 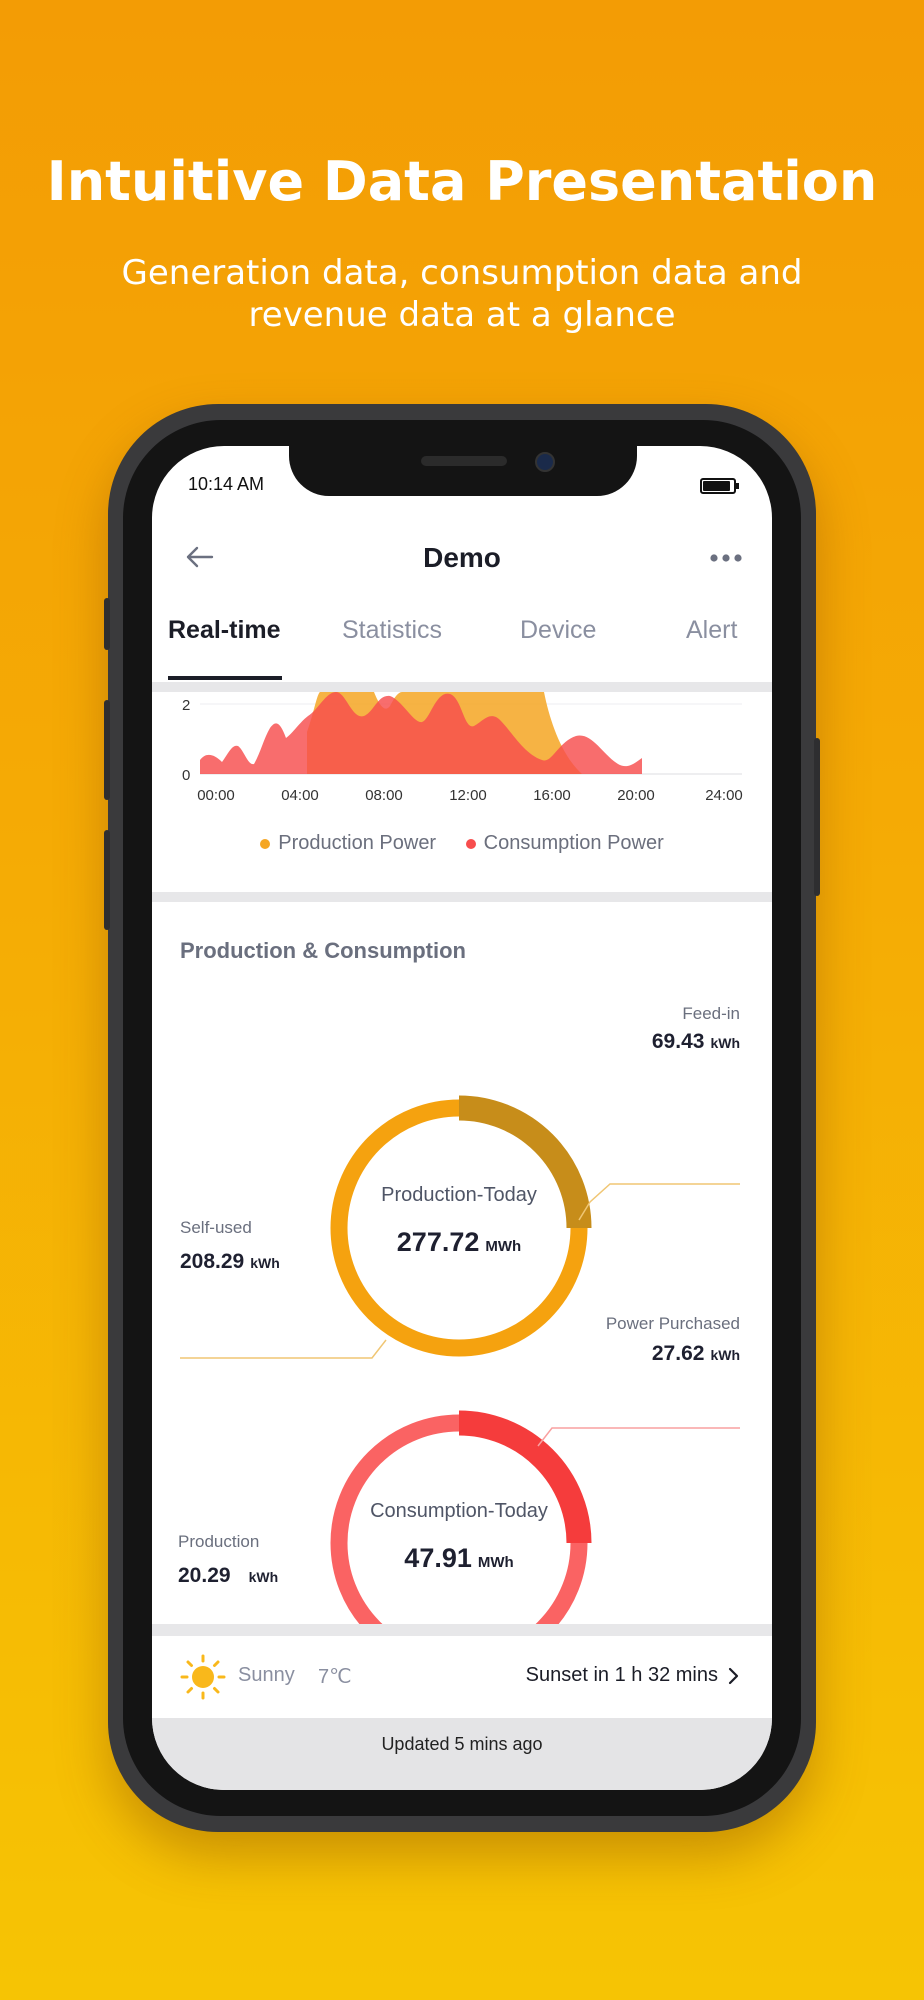 What do you see at coordinates (638, 1437) in the screenshot?
I see `purchased-leader-line` at bounding box center [638, 1437].